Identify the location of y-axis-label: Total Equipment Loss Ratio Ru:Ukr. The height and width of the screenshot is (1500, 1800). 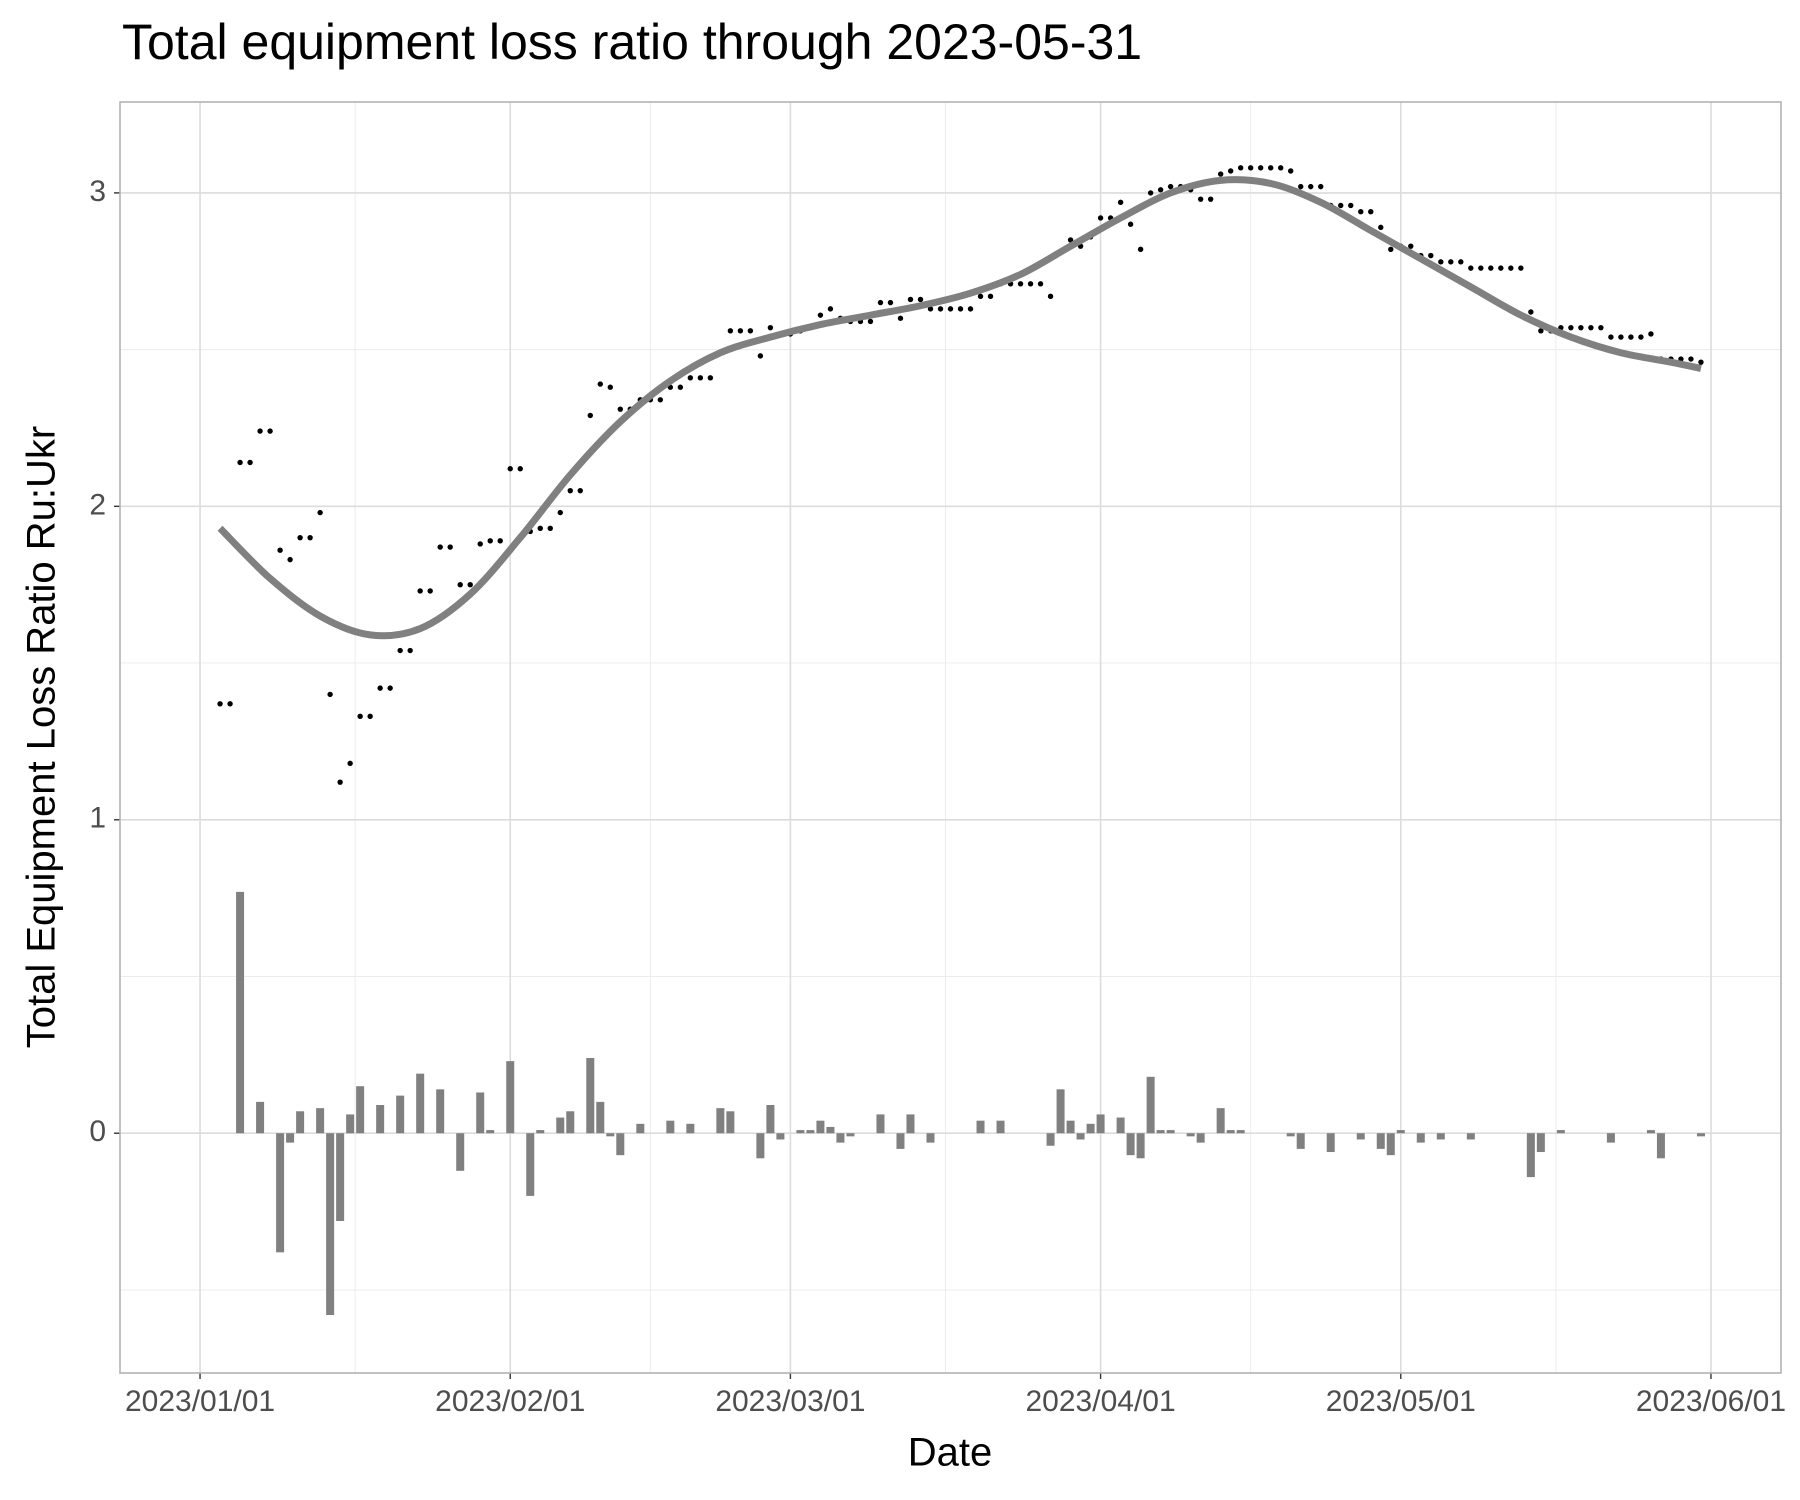
(42, 737).